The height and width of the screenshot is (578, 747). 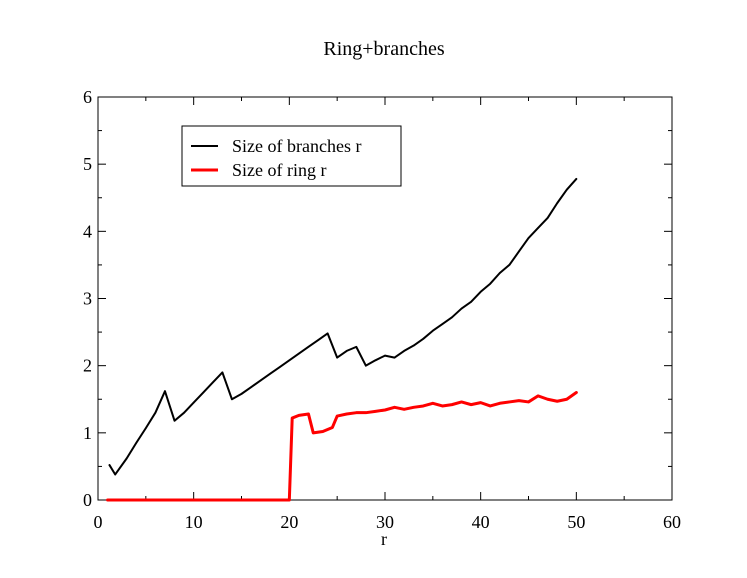 What do you see at coordinates (576, 522) in the screenshot?
I see `x-tick-label: 50` at bounding box center [576, 522].